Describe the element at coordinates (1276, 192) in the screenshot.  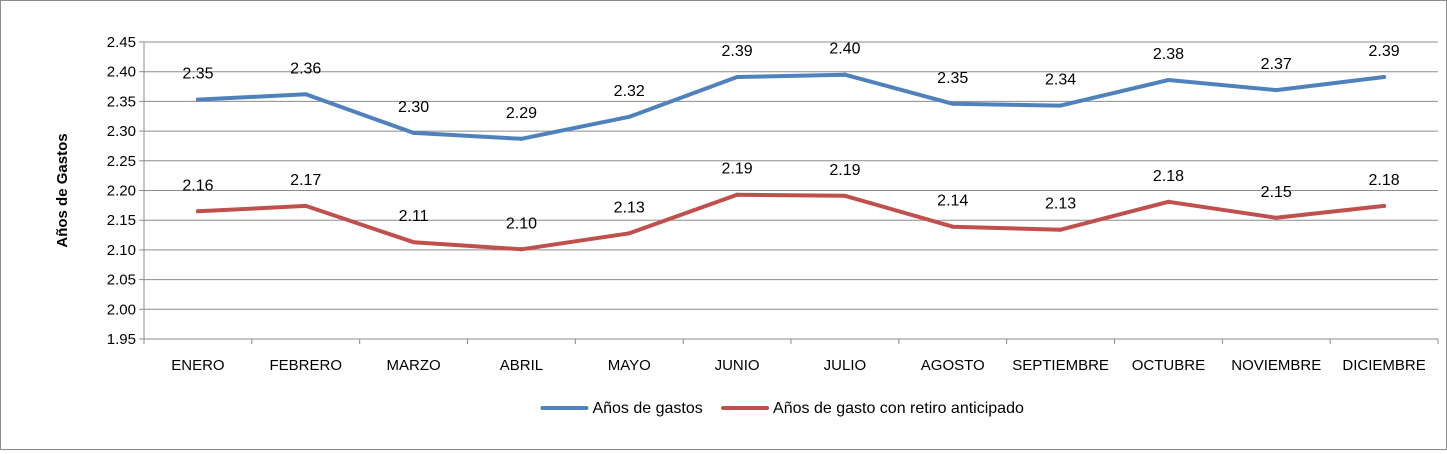
I see `data-label: 2.15` at that location.